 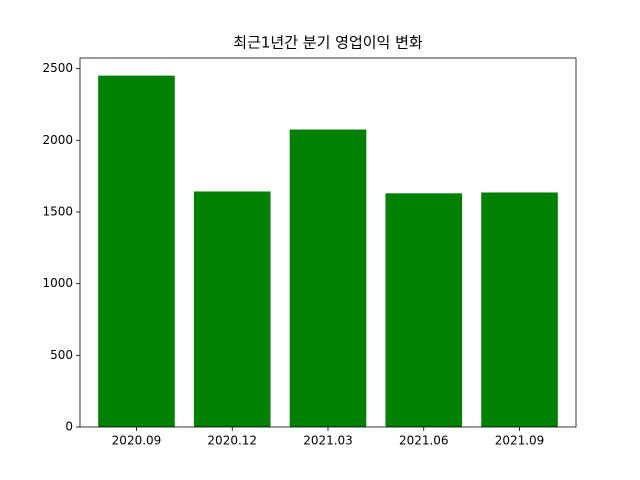 I want to click on x-tick-label: 2020.12, so click(x=232, y=441).